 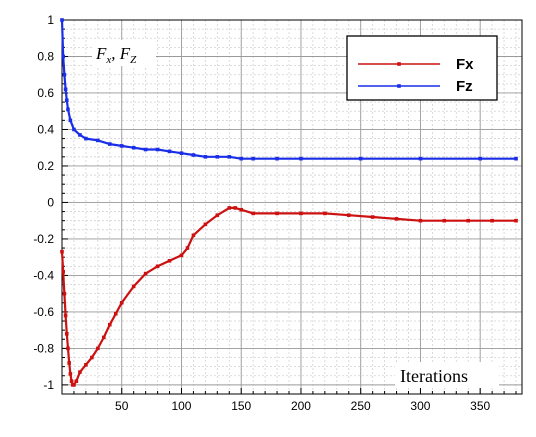 I want to click on y-axis-label: Fx, FZ, so click(x=124, y=53).